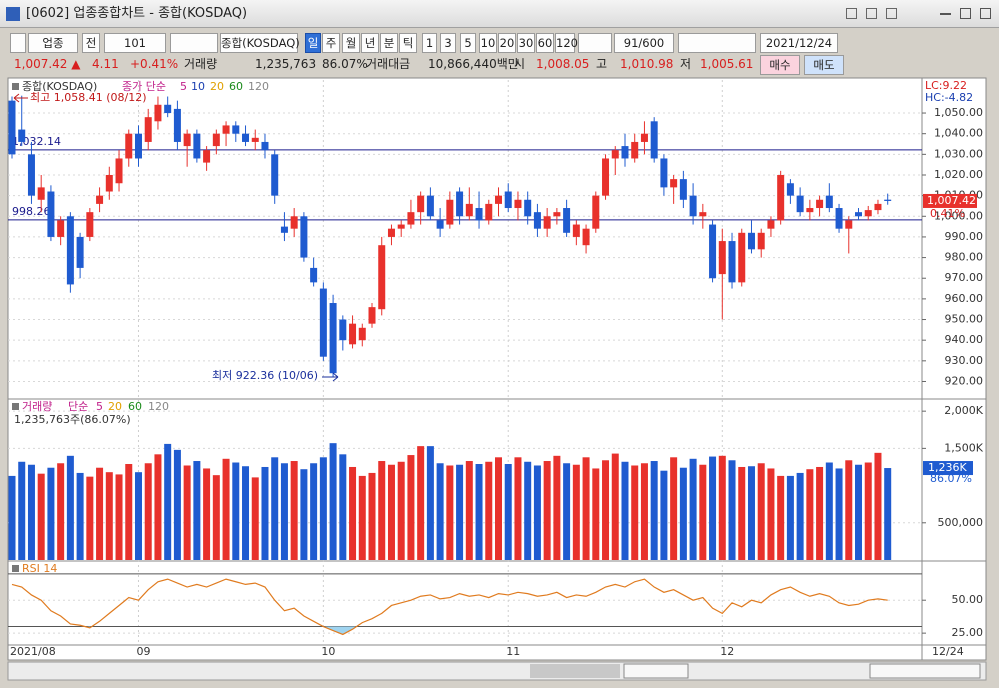  I want to click on close-button, so click(985, 13).